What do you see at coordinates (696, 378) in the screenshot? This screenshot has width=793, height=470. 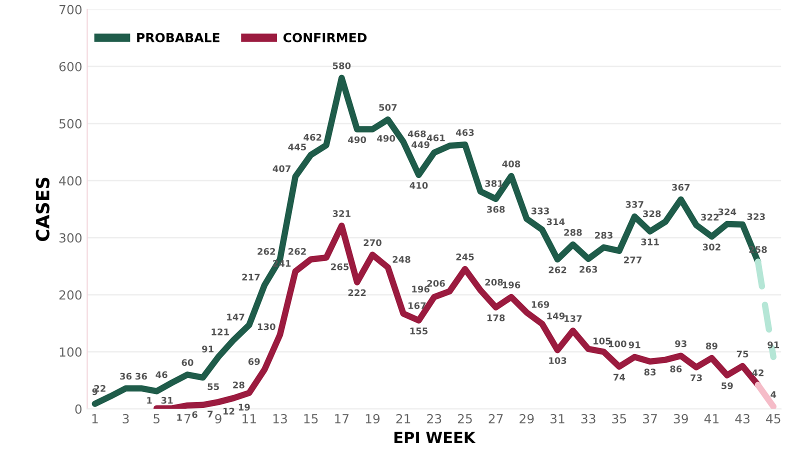 I see `data-label: 73` at bounding box center [696, 378].